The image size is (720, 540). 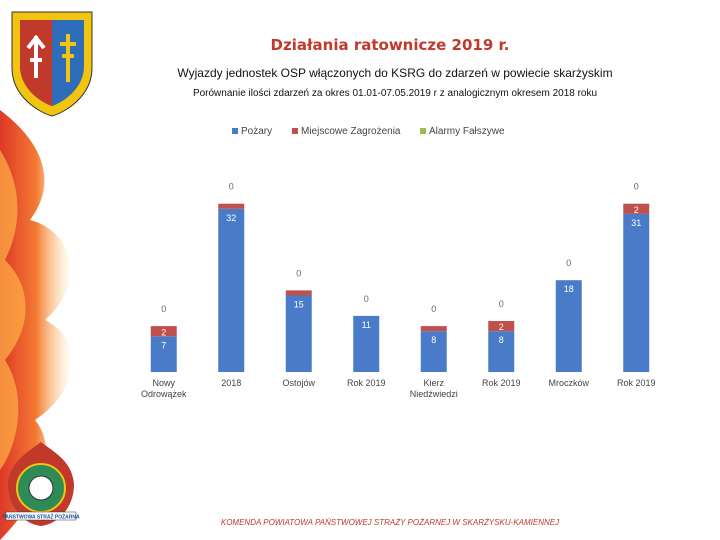 I want to click on data-label-3-1: 0, so click(x=366, y=311).